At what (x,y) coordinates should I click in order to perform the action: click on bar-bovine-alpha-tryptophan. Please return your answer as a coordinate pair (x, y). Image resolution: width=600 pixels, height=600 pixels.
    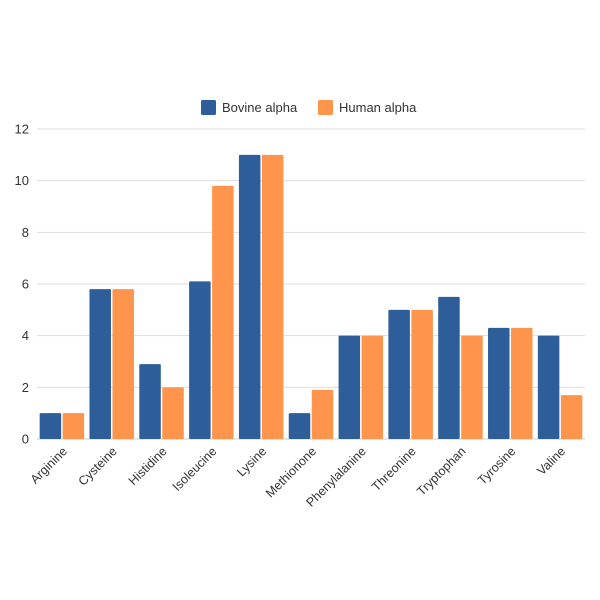
    Looking at the image, I should click on (449, 367).